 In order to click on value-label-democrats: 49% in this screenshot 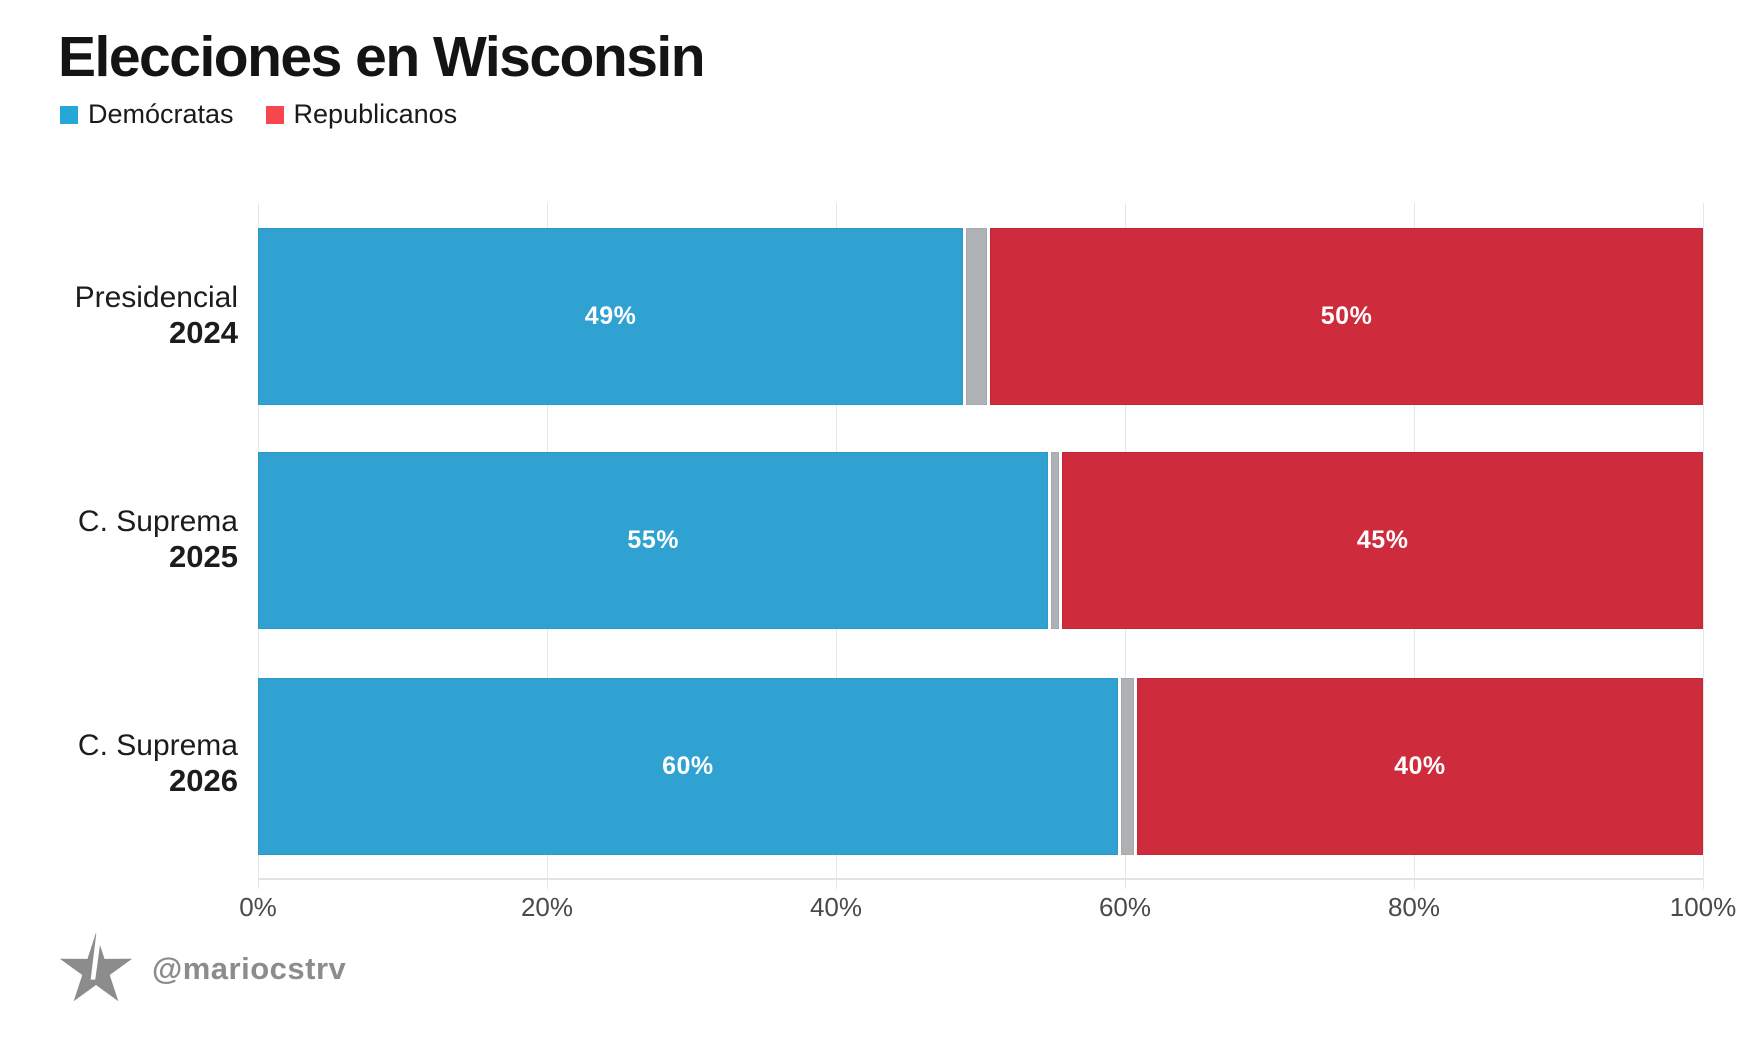, I will do `click(610, 316)`.